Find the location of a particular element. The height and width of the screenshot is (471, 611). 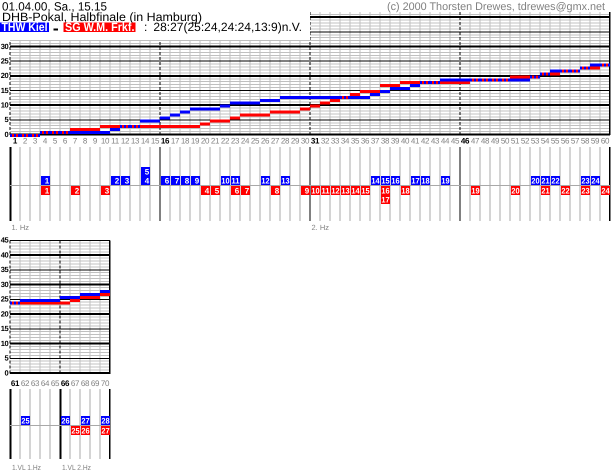

svg-text: 56 is located at coordinates (565, 141).